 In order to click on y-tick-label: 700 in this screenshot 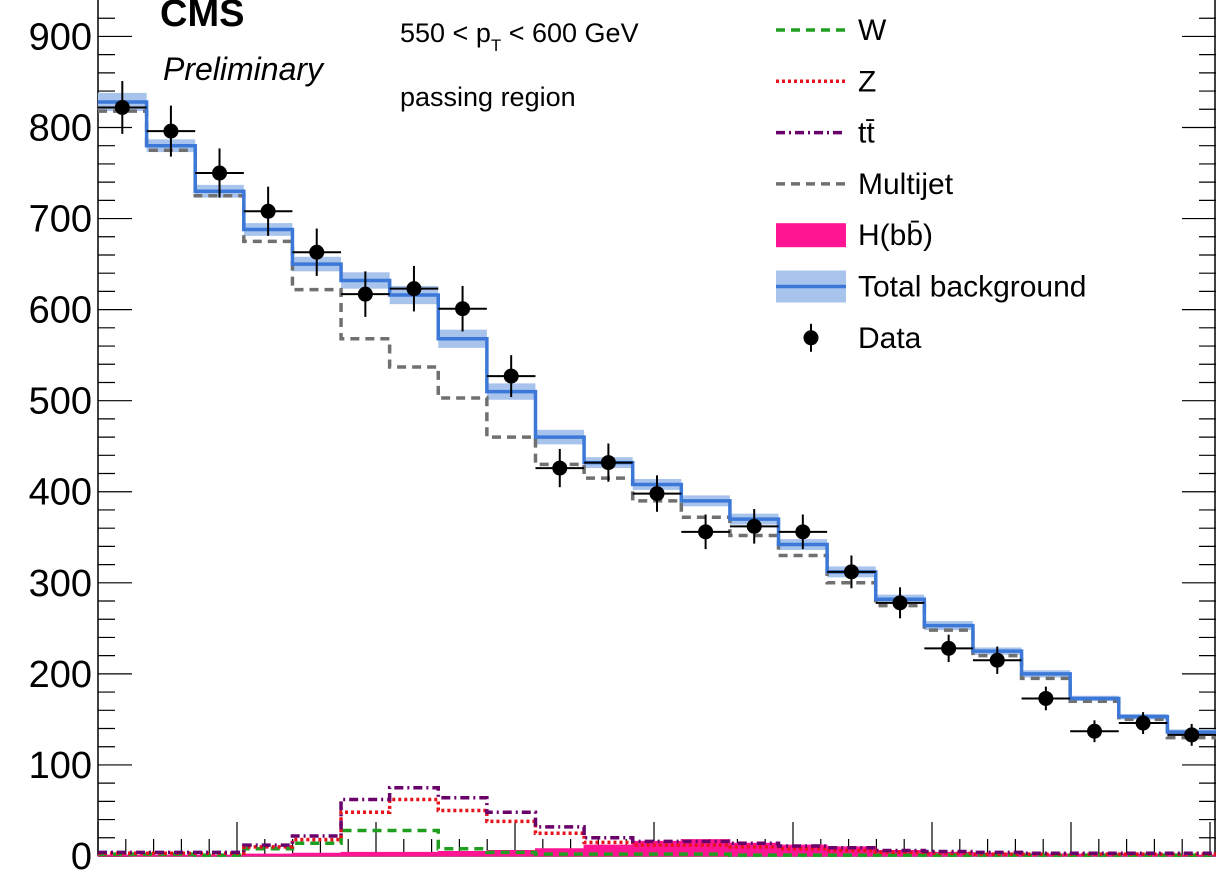, I will do `click(60, 220)`.